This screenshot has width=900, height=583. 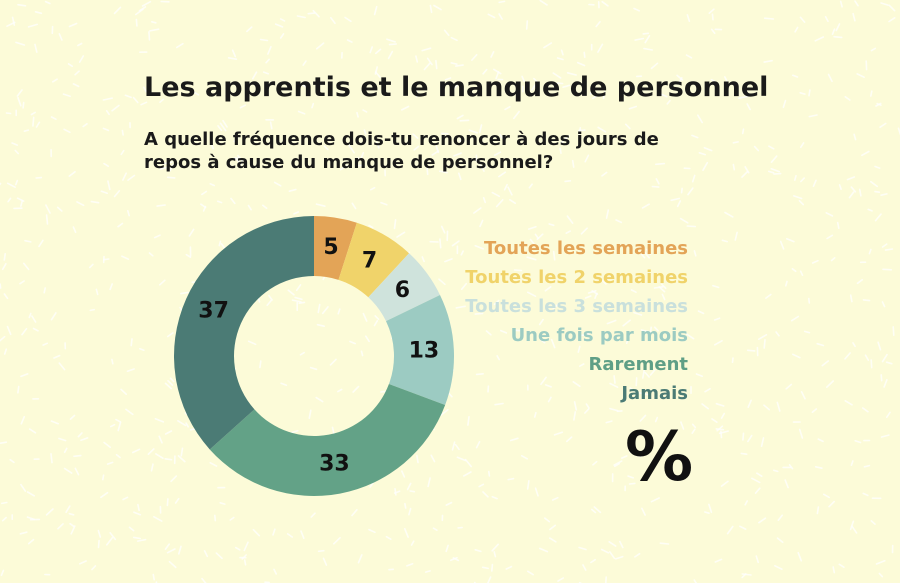 What do you see at coordinates (576, 306) in the screenshot?
I see `legend-item-toutes-les-3-semaines: Toutes les 3 semaines` at bounding box center [576, 306].